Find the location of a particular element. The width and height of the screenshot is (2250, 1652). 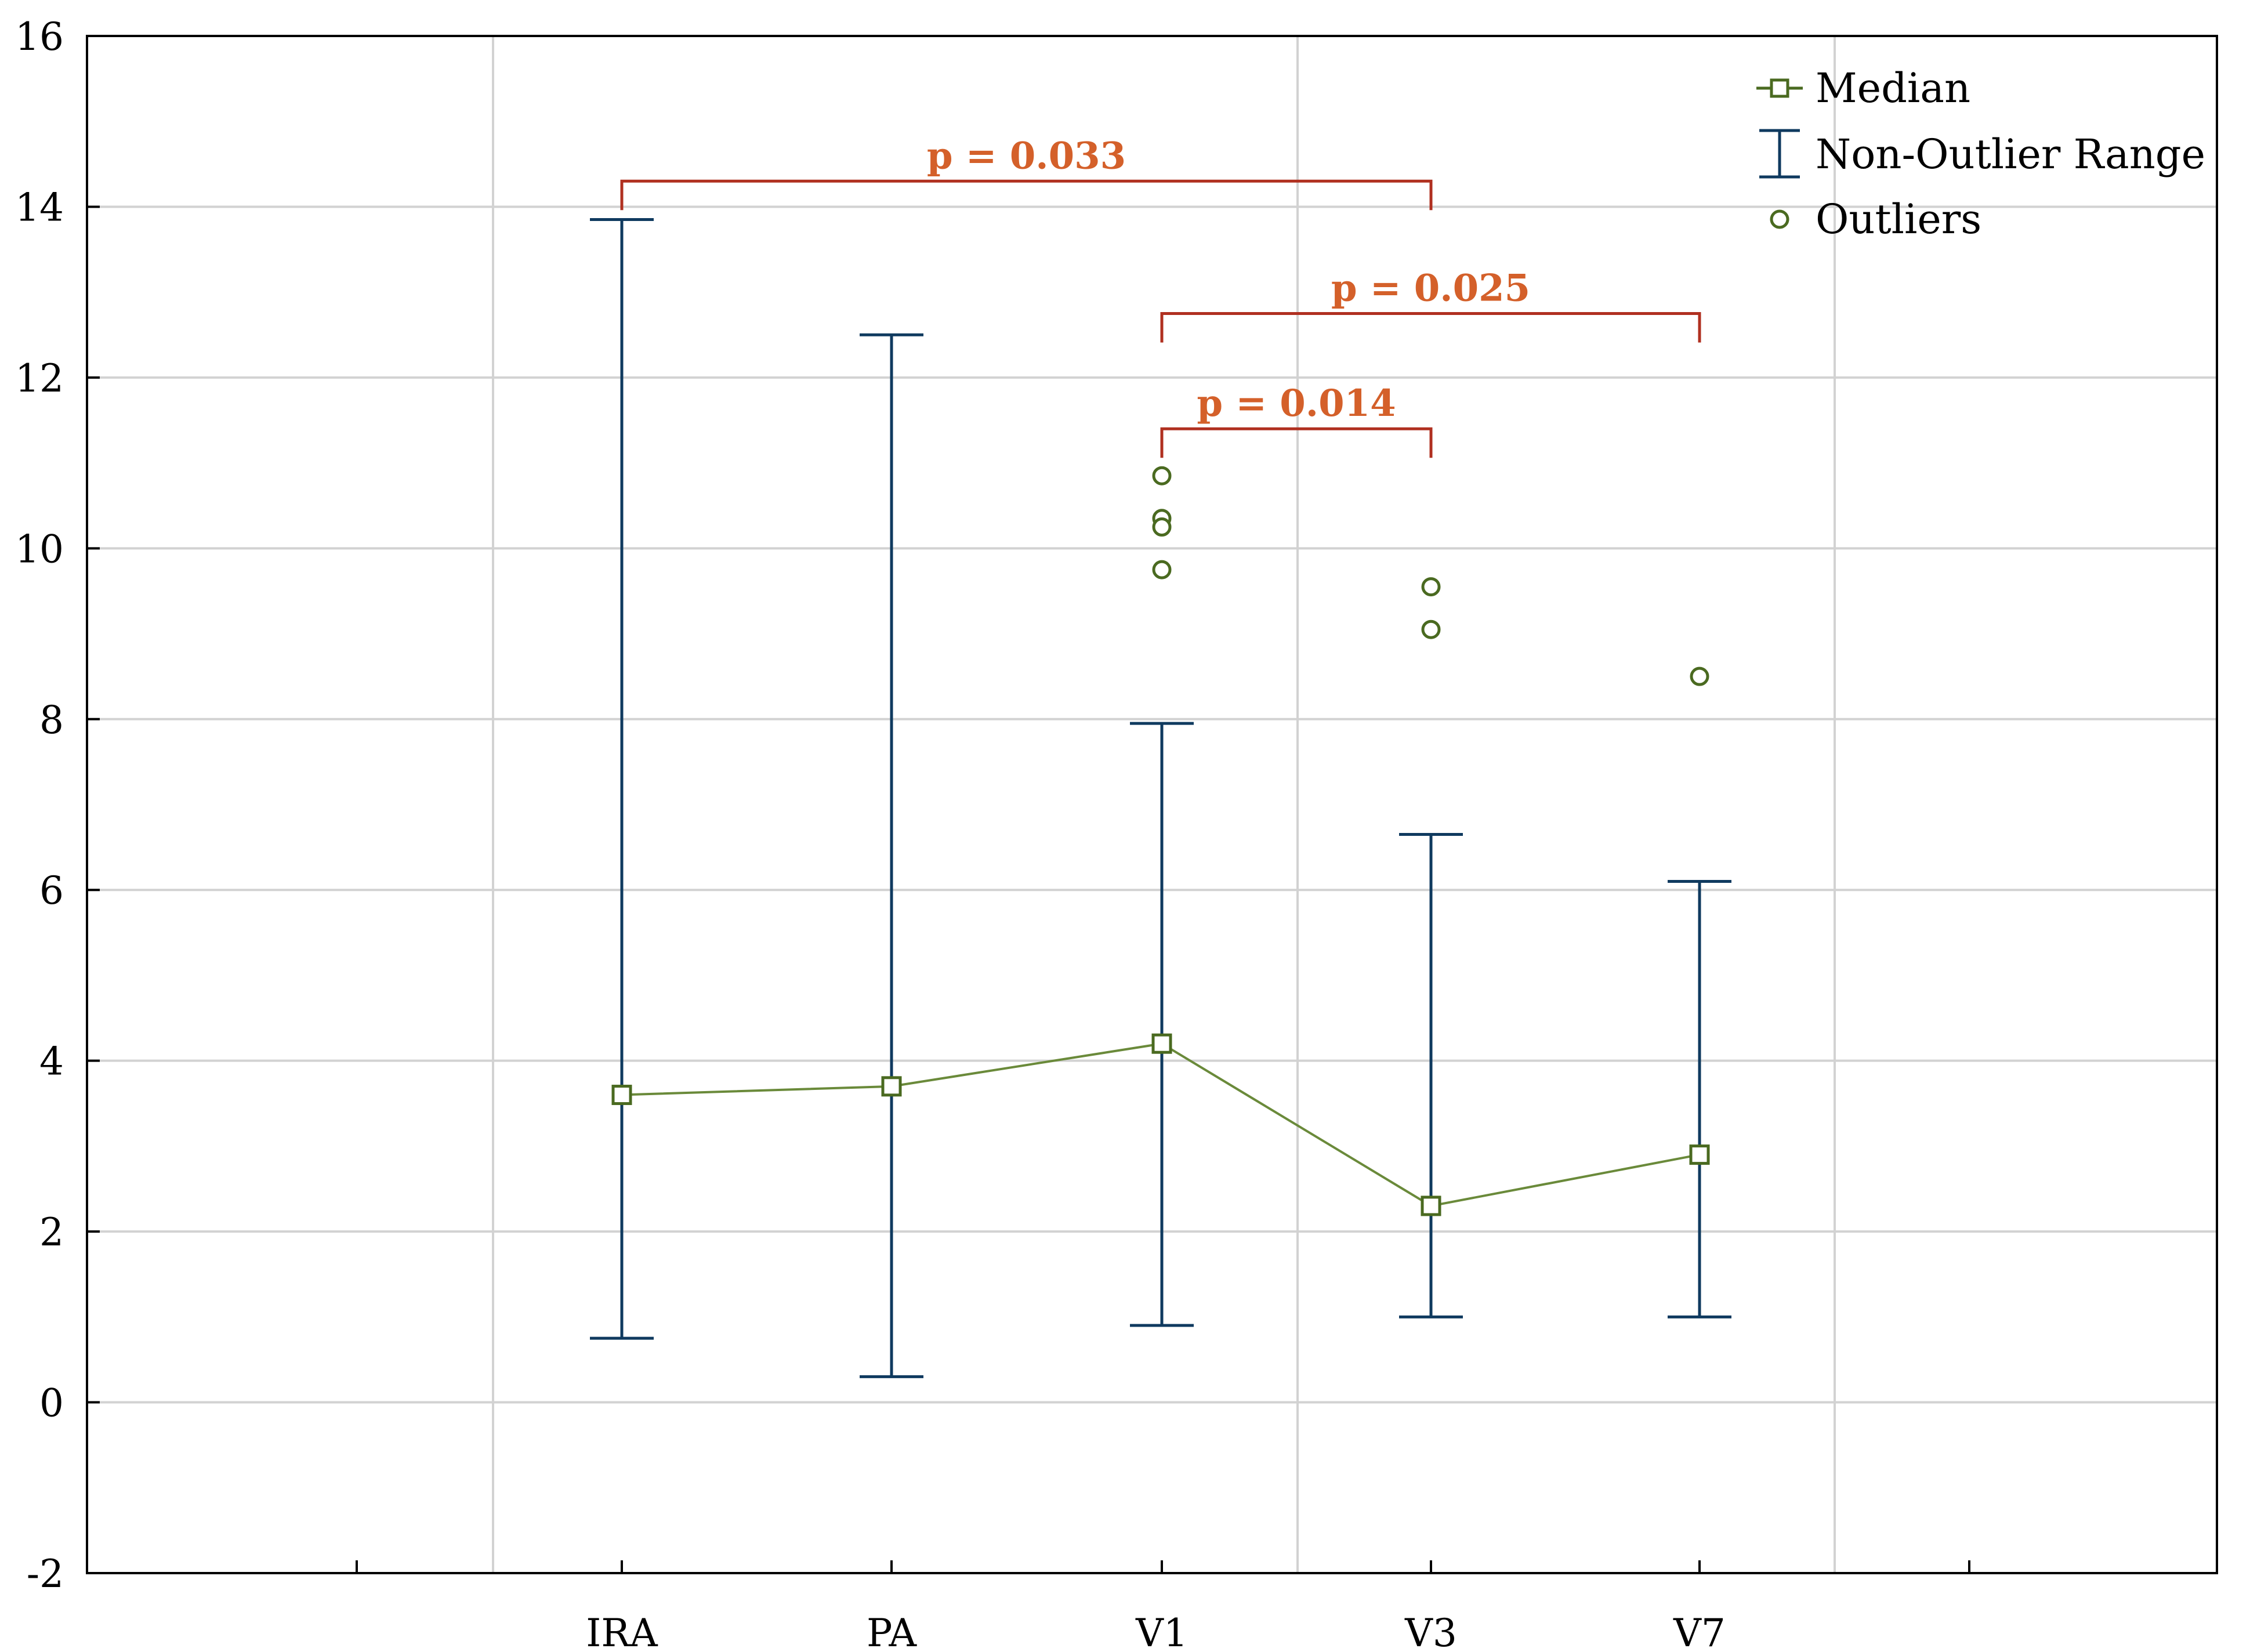

legend-outlier-marker is located at coordinates (1779, 219).